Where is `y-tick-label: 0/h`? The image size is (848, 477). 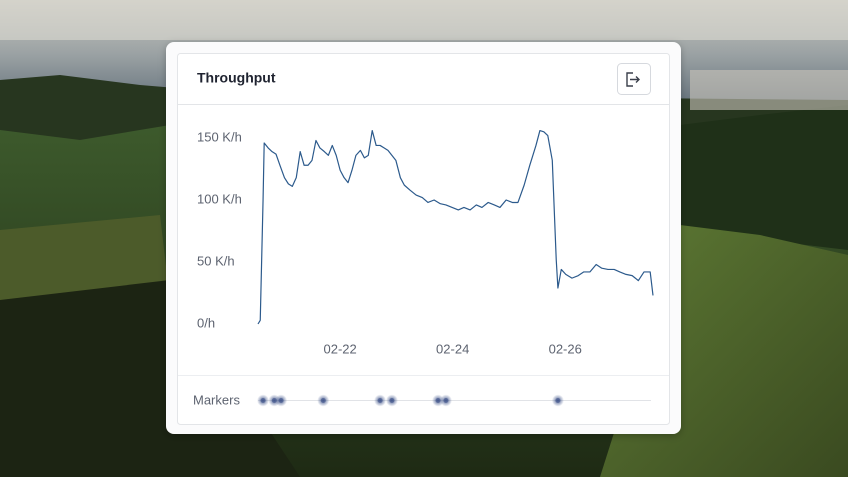
y-tick-label: 0/h is located at coordinates (206, 322).